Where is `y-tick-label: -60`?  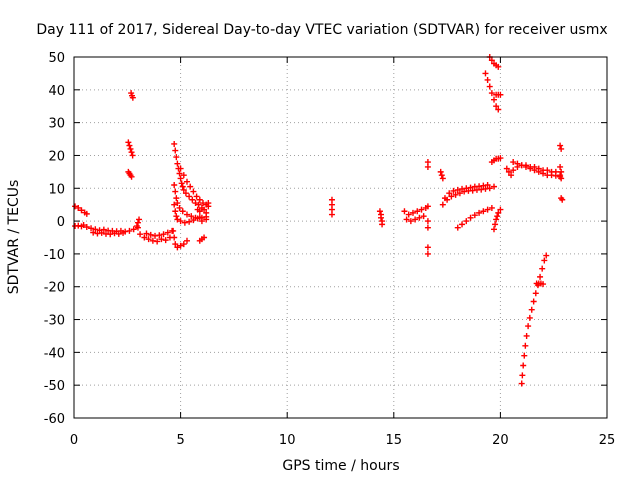 y-tick-label: -60 is located at coordinates (54, 419).